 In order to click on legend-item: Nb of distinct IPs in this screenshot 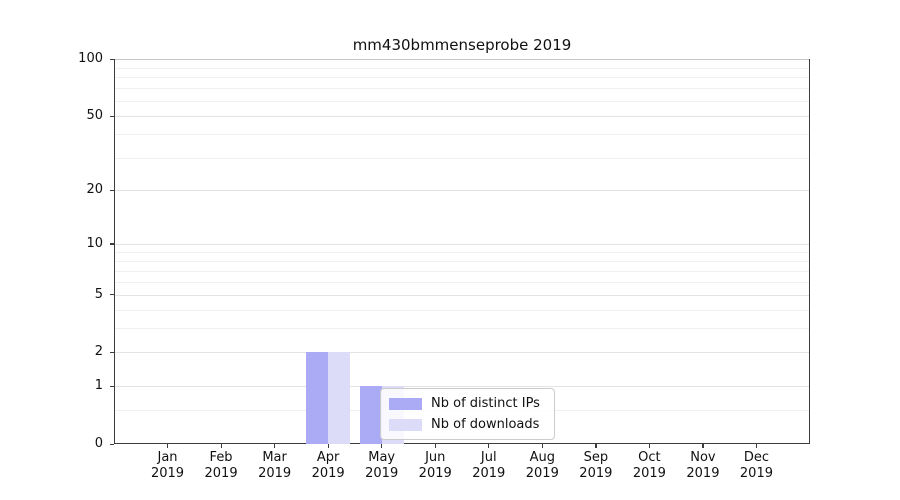, I will do `click(467, 403)`.